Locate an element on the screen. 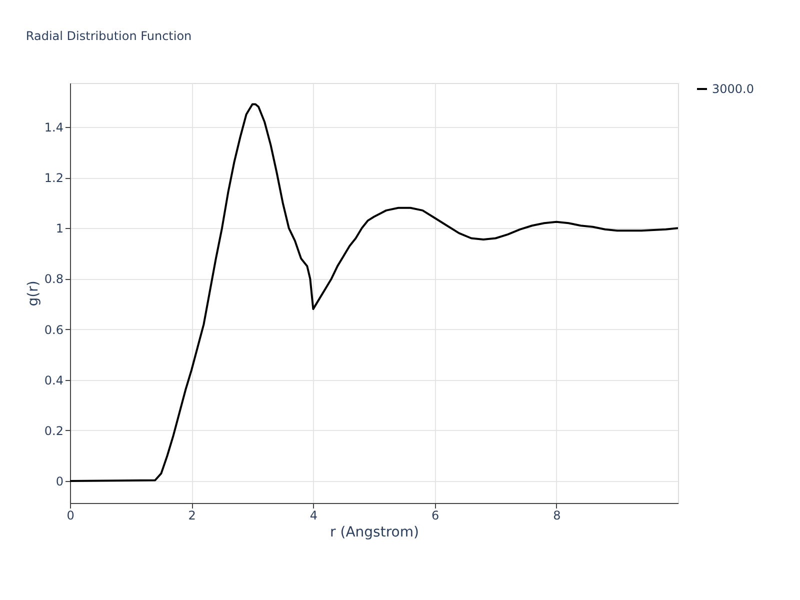 The width and height of the screenshot is (800, 600). legend-label: 3000.0 is located at coordinates (733, 89).